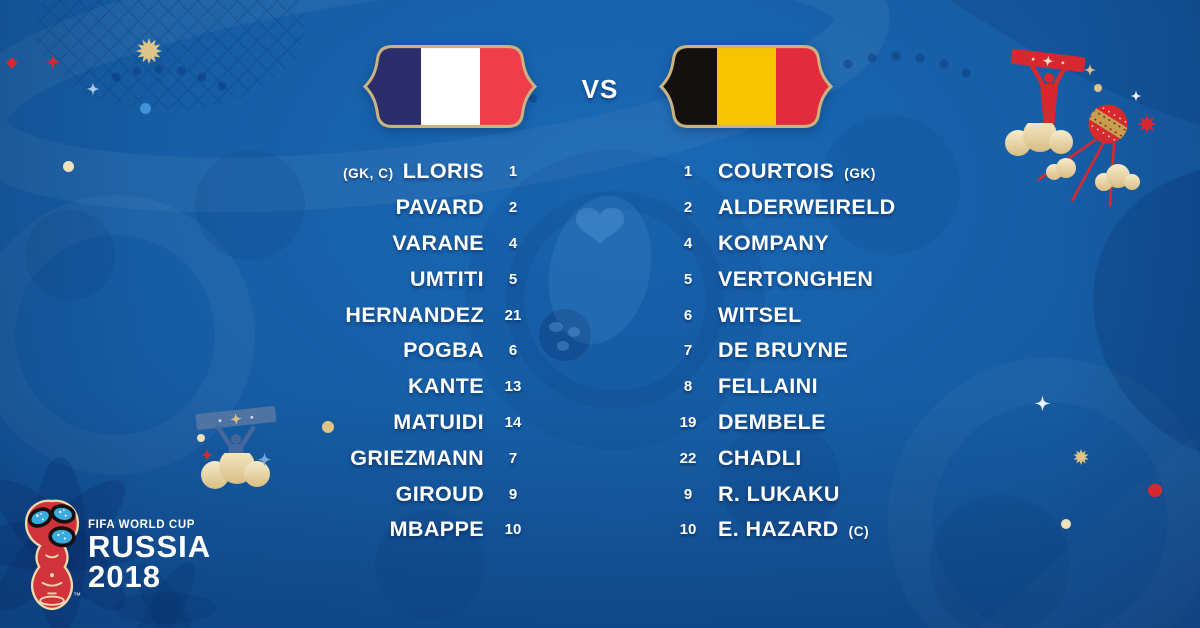  I want to click on player-name: UMTITI, so click(446, 278).